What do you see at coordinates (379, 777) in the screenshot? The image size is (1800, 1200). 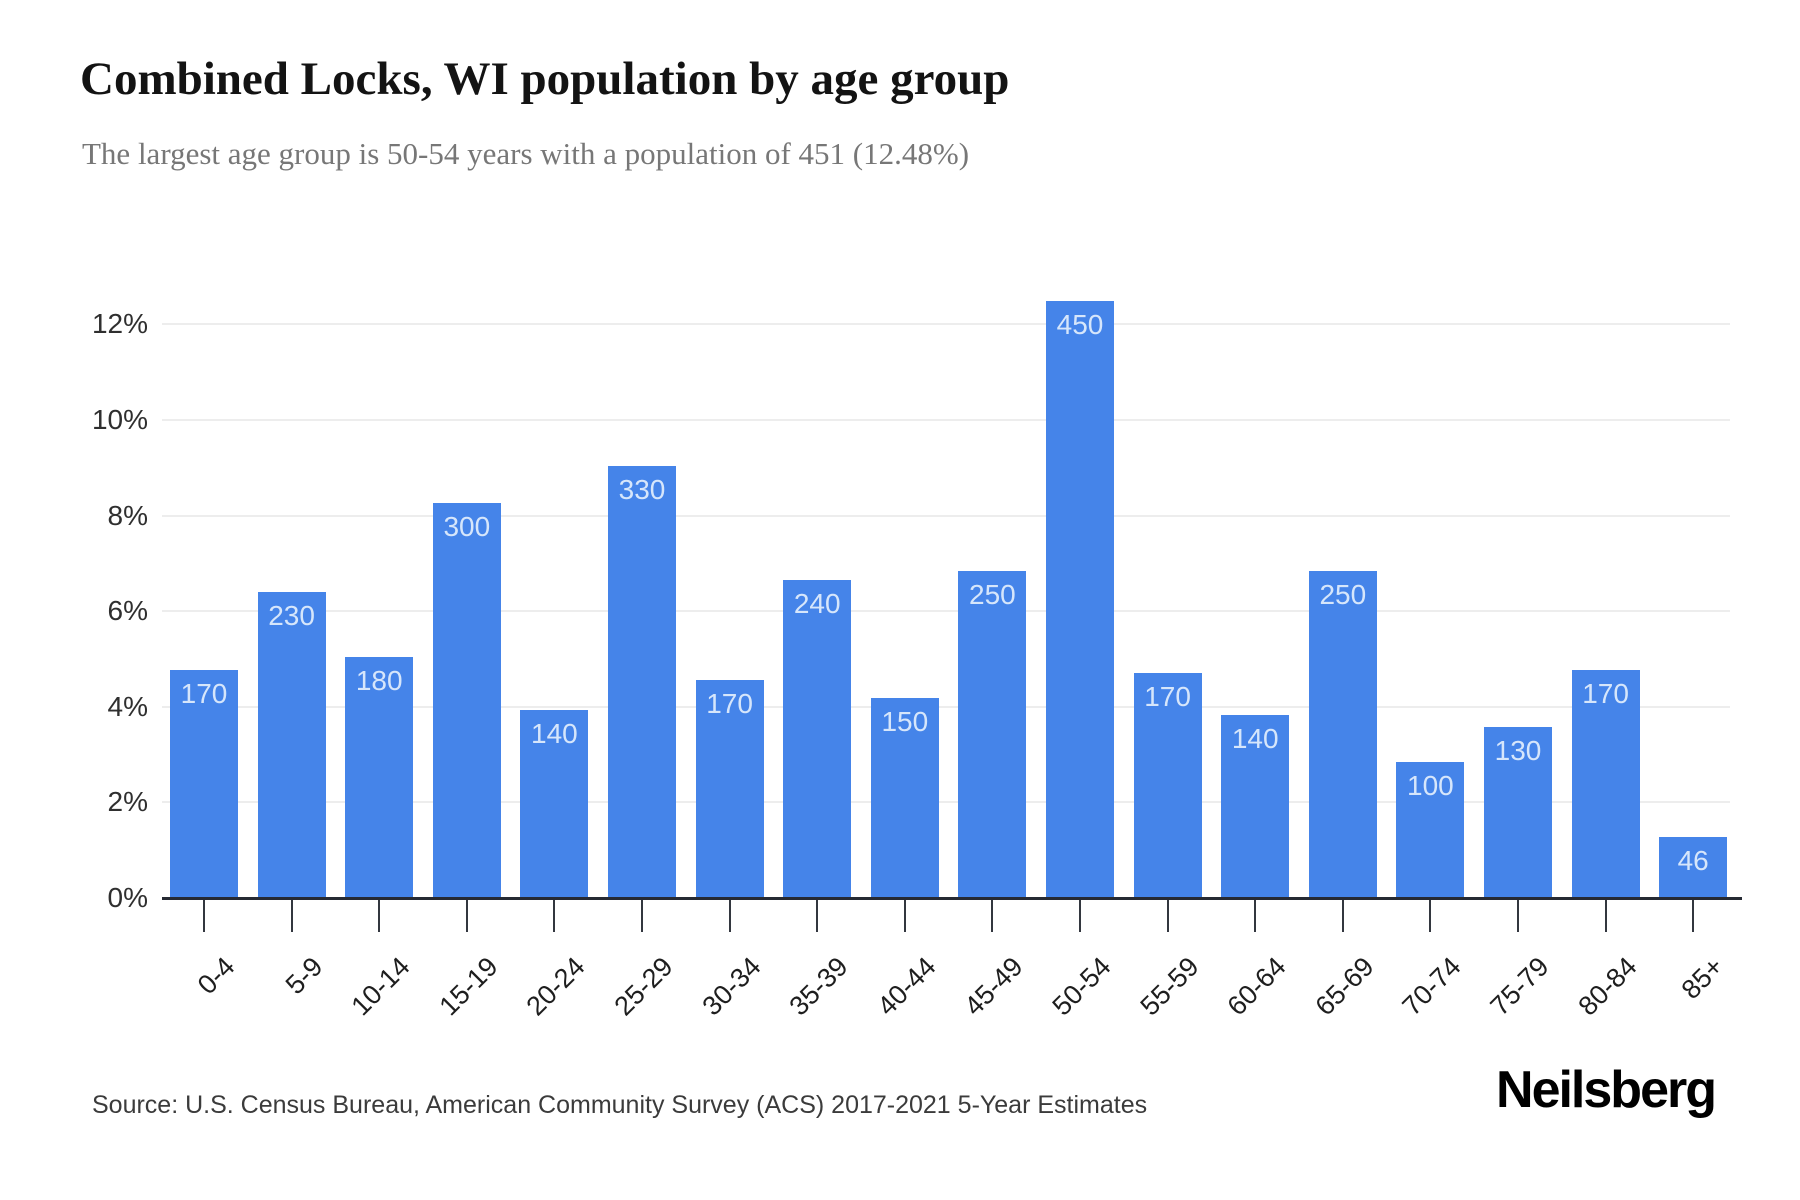 I see `bar-10-14: 180` at bounding box center [379, 777].